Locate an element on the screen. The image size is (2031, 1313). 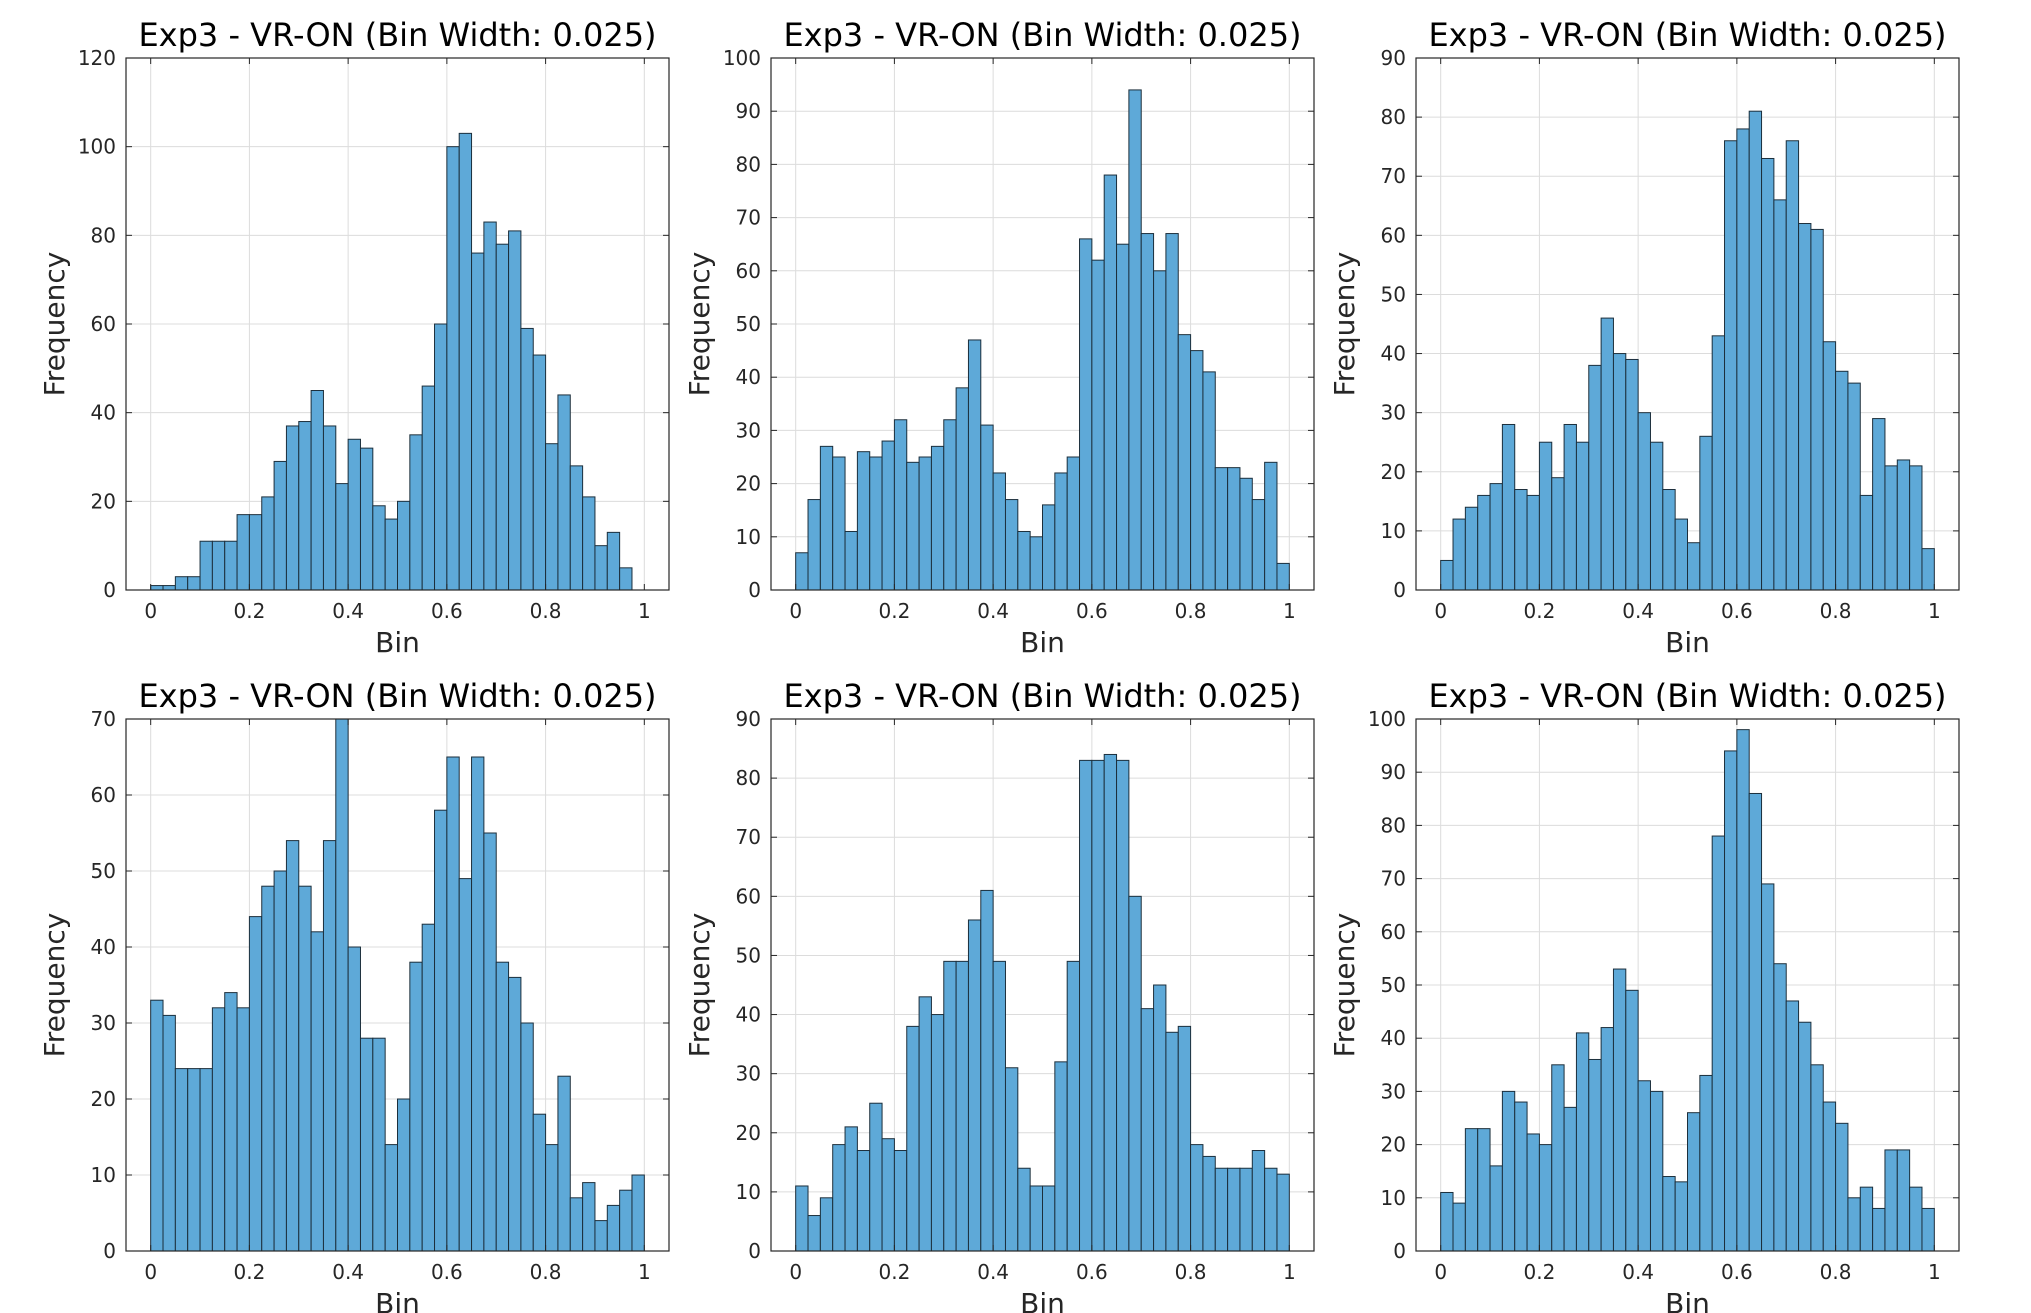
y-tick-label: 20 is located at coordinates (103, 1099).